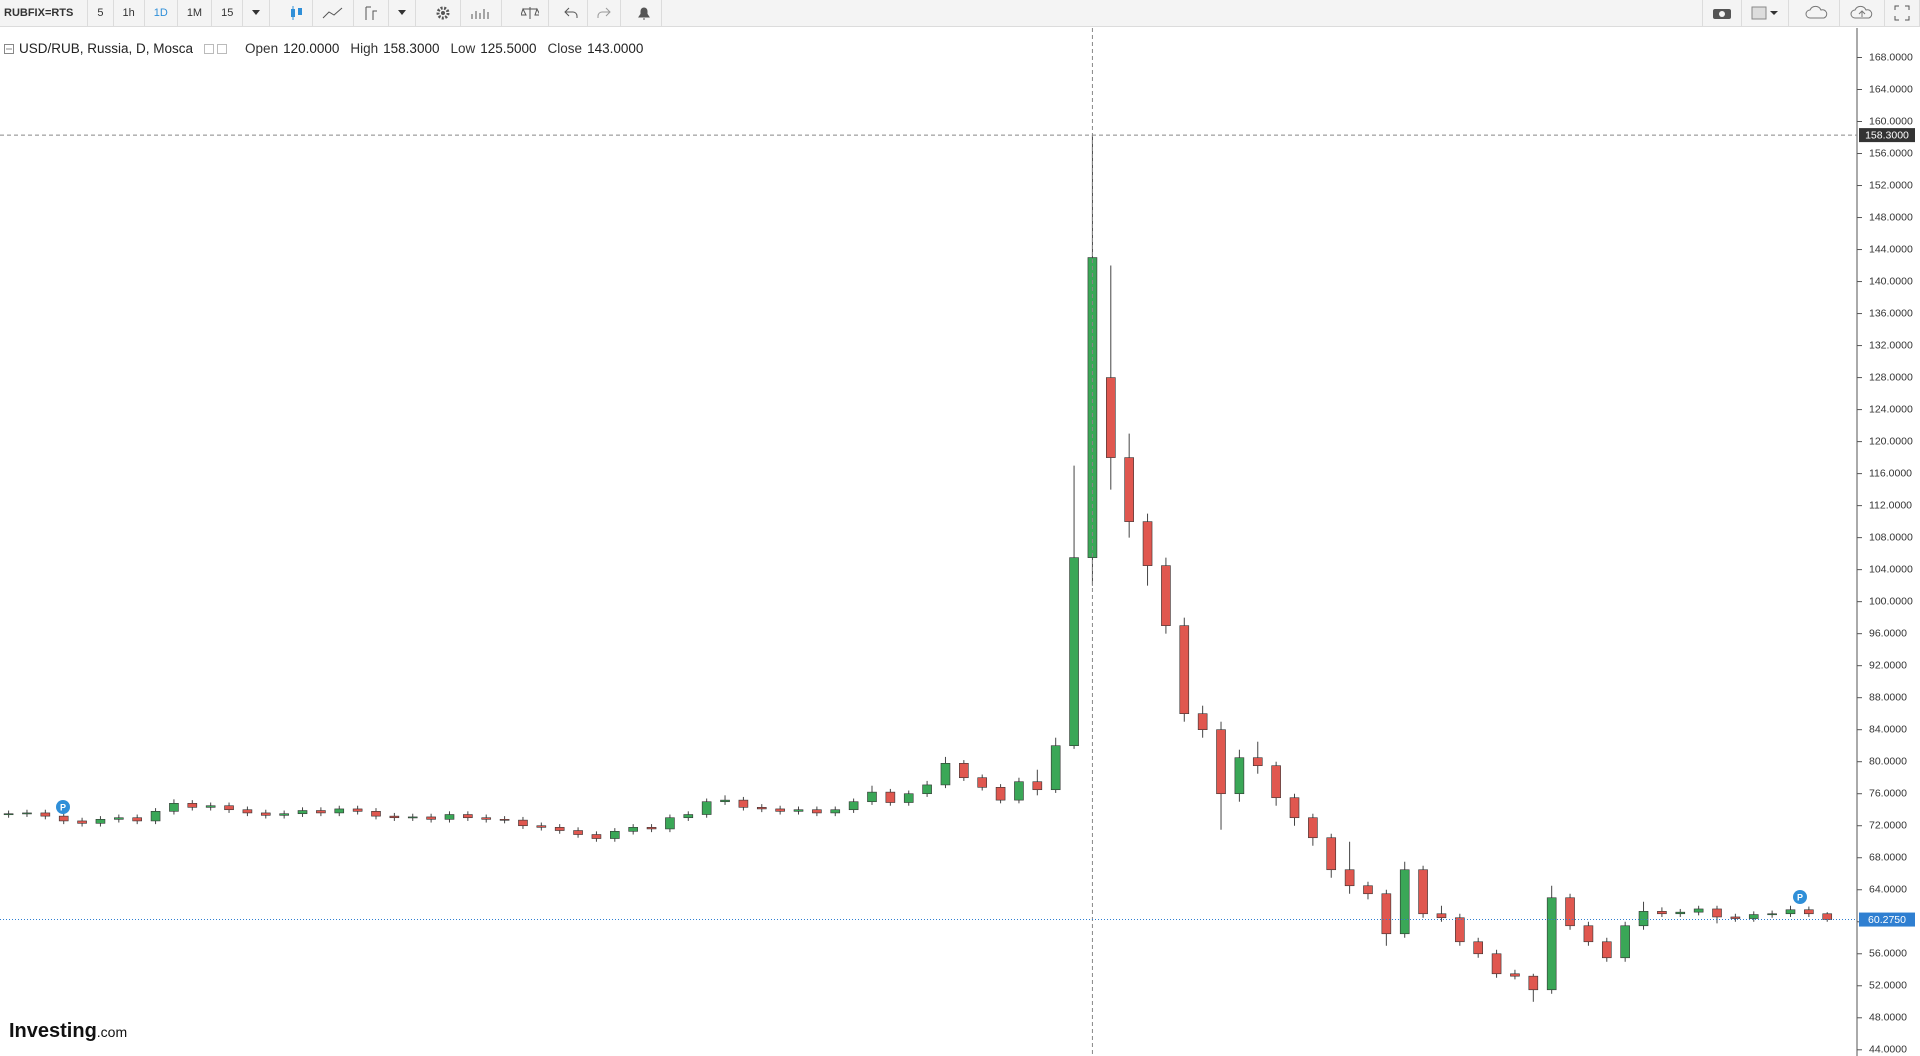 This screenshot has height=1056, width=1920. What do you see at coordinates (228, 13) in the screenshot?
I see `interval-button: 15` at bounding box center [228, 13].